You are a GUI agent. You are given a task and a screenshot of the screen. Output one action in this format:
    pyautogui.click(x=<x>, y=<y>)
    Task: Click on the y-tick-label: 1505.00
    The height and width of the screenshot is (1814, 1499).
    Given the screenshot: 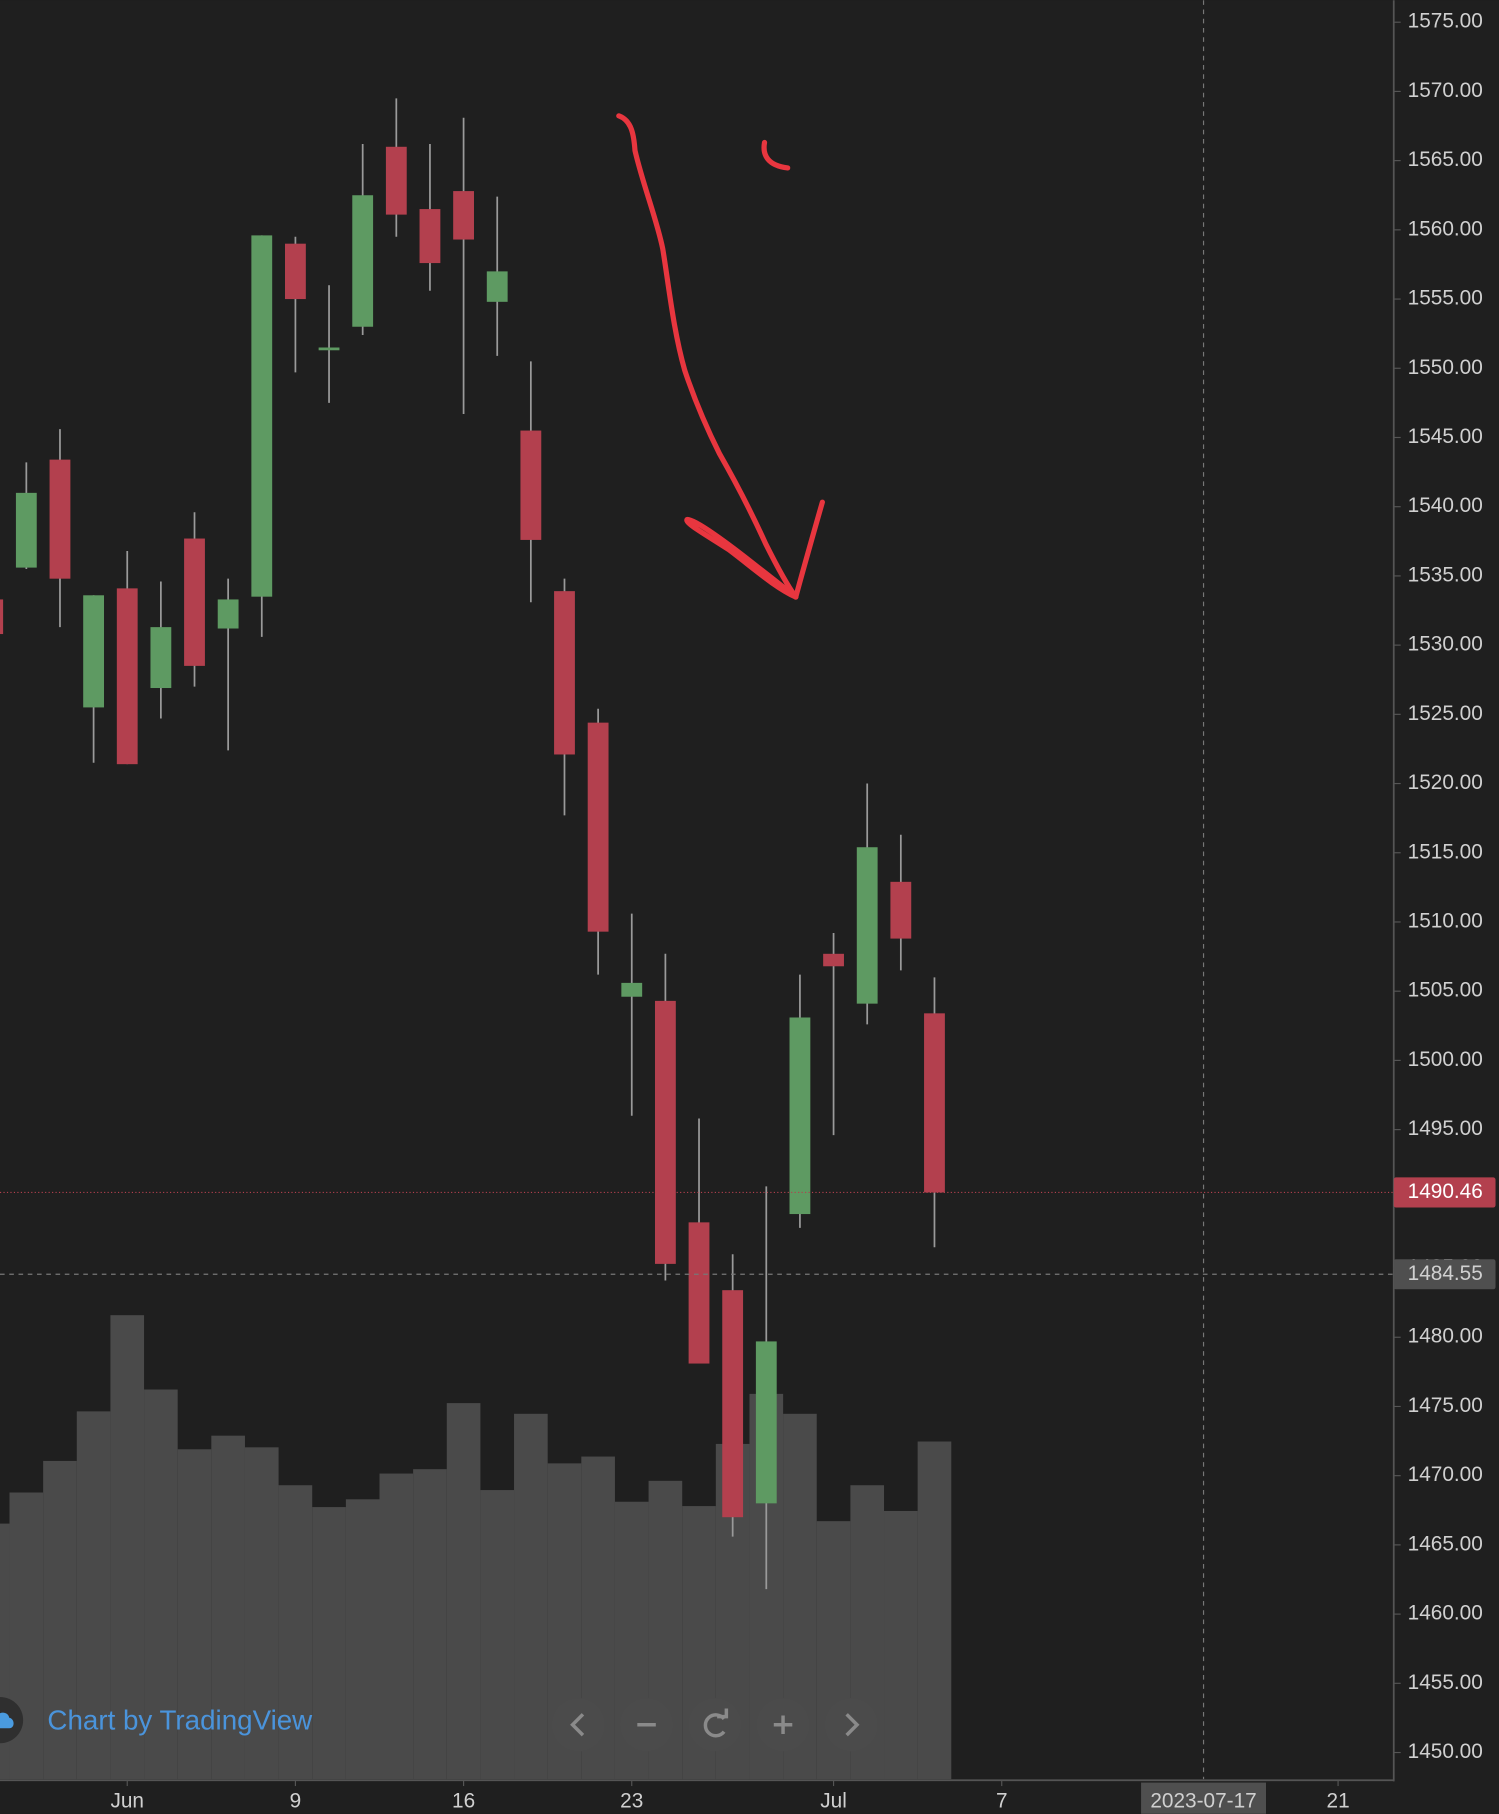 What is the action you would take?
    pyautogui.click(x=1445, y=990)
    